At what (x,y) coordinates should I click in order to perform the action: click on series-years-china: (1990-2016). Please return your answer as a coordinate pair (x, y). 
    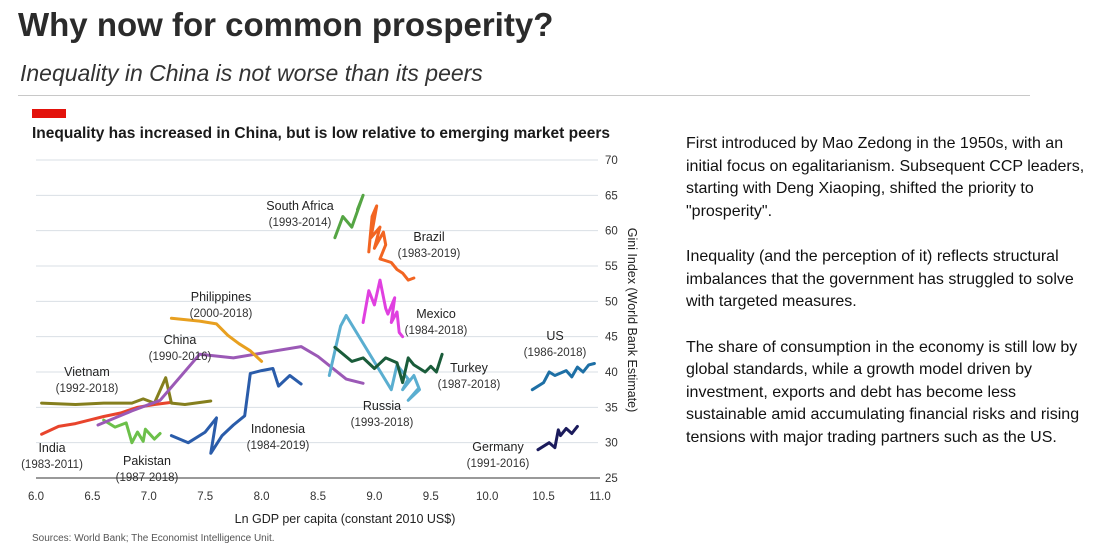
    Looking at the image, I should click on (180, 357).